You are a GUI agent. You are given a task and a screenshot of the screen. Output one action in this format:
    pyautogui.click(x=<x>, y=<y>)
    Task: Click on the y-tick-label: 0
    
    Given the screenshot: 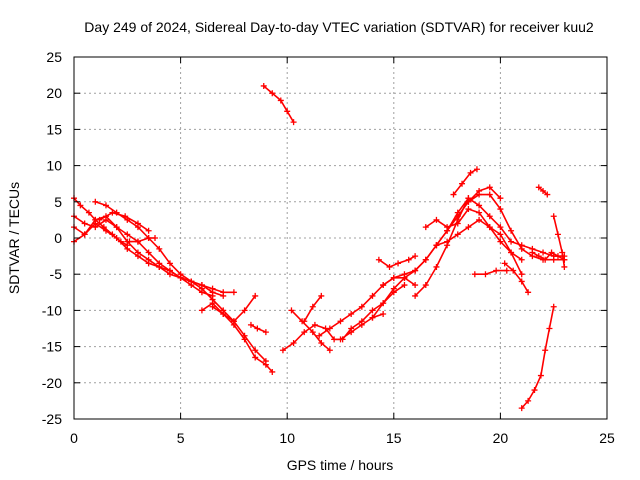 What is the action you would take?
    pyautogui.click(x=58, y=238)
    